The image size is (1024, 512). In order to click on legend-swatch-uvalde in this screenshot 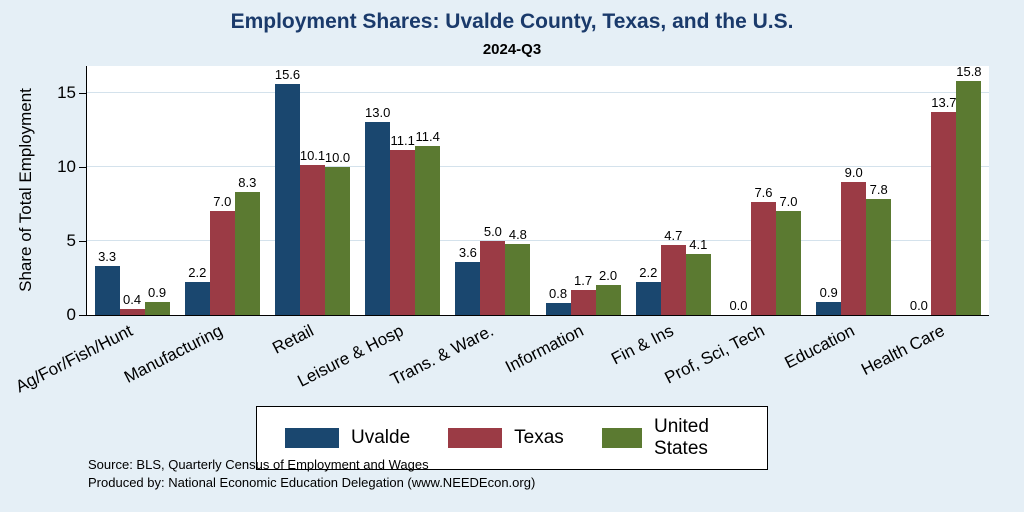, I will do `click(312, 438)`.